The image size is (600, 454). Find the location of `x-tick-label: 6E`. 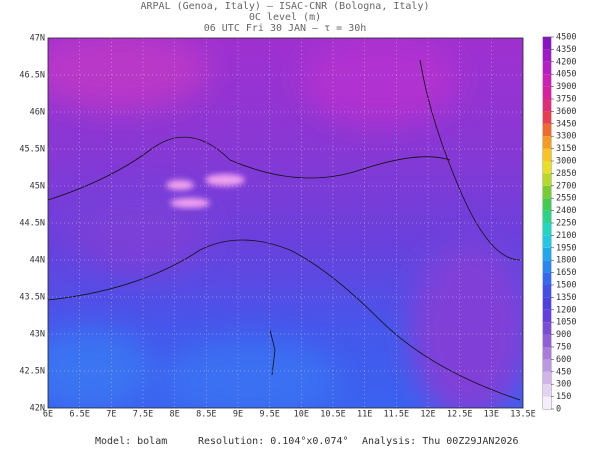

x-tick-label: 6E is located at coordinates (48, 415).